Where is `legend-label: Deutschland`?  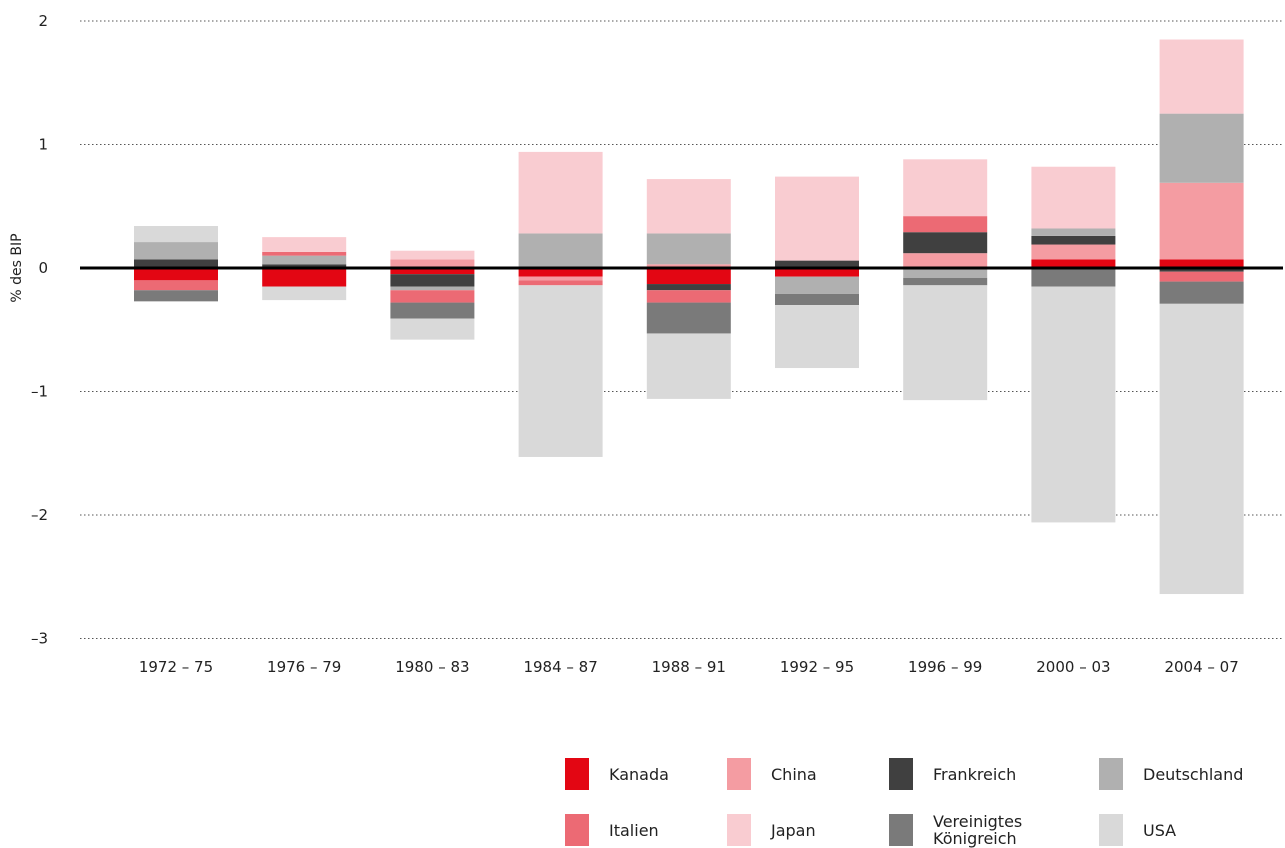
legend-label: Deutschland is located at coordinates (1193, 774).